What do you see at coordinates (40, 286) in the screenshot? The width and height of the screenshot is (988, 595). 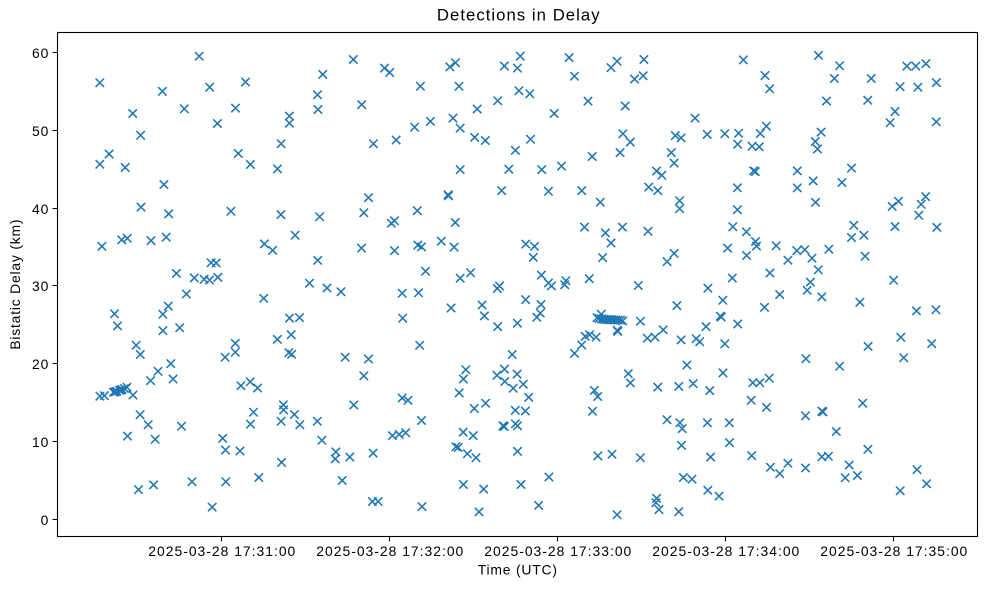 I see `svg-text: 30` at bounding box center [40, 286].